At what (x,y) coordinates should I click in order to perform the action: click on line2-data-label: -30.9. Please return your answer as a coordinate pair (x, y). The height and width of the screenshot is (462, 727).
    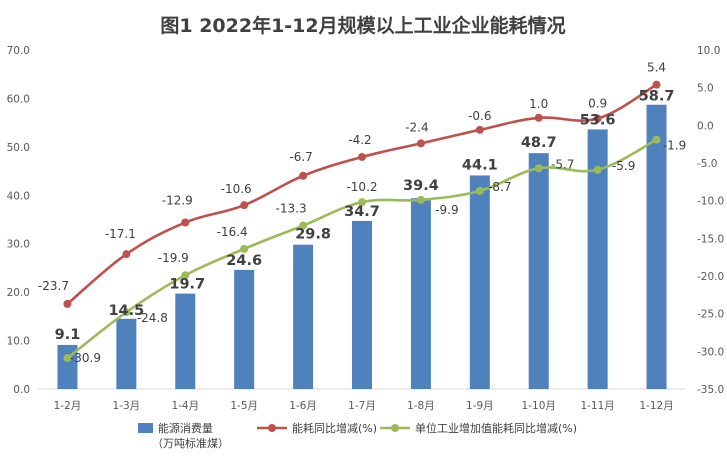
    Looking at the image, I should click on (85, 358).